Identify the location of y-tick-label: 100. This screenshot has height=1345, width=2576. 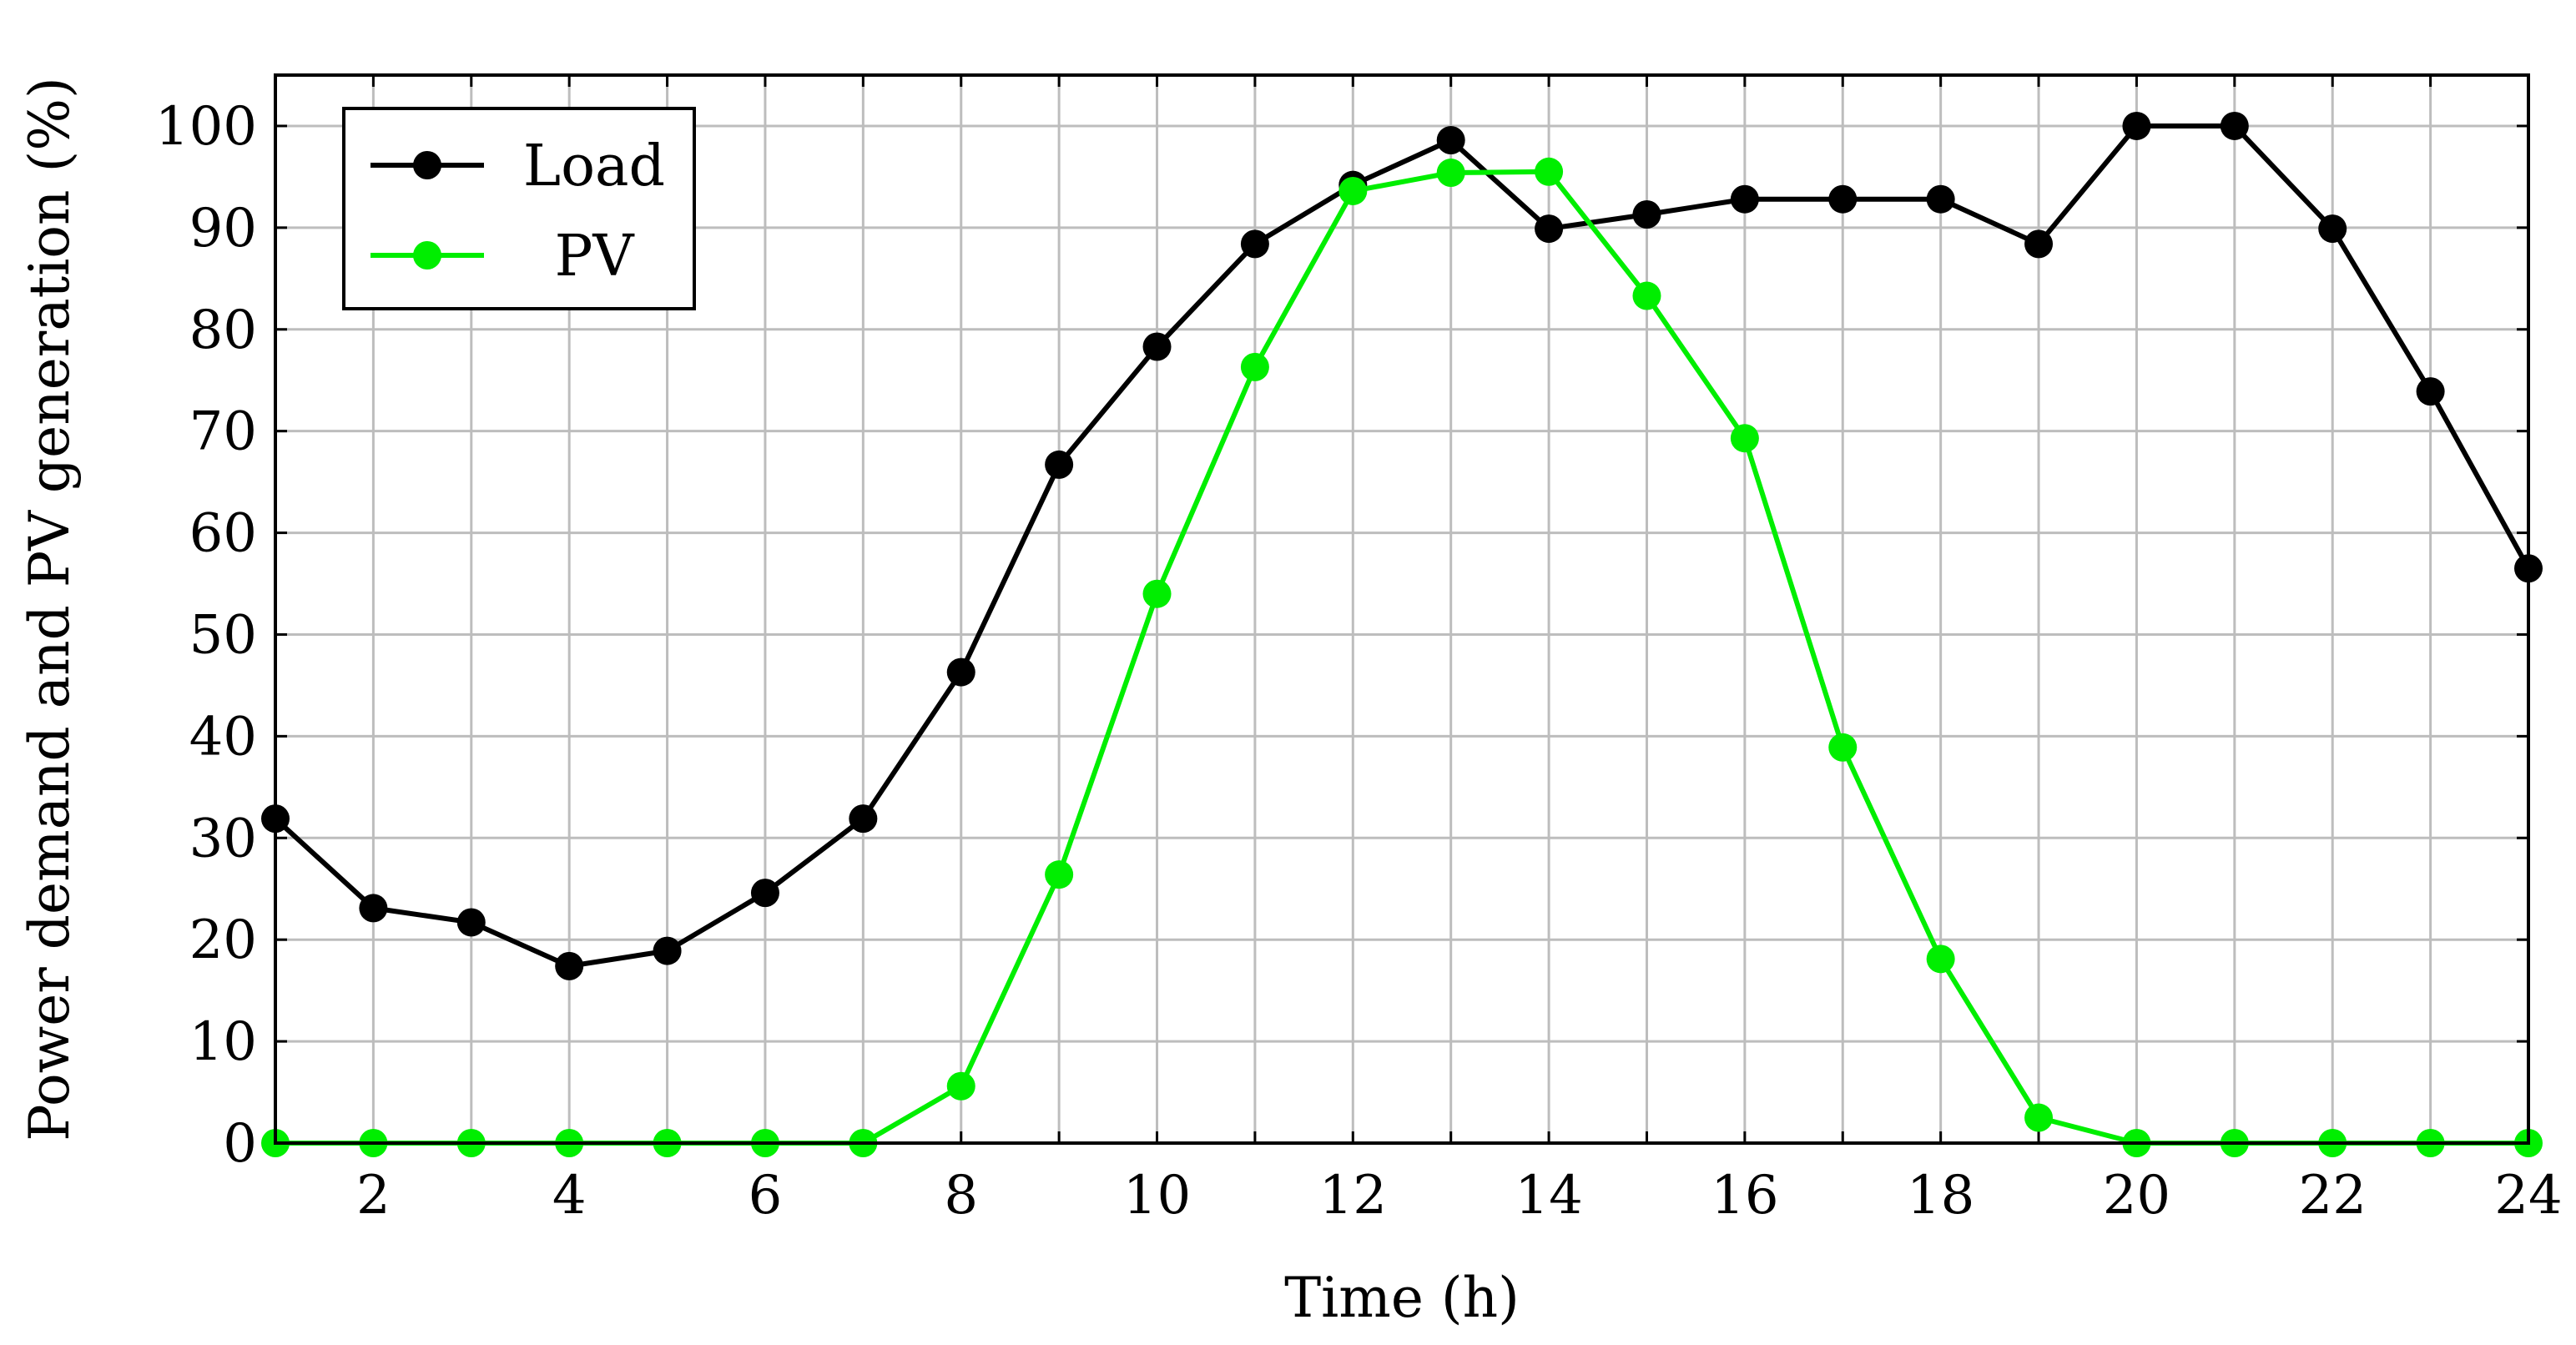
(206, 127).